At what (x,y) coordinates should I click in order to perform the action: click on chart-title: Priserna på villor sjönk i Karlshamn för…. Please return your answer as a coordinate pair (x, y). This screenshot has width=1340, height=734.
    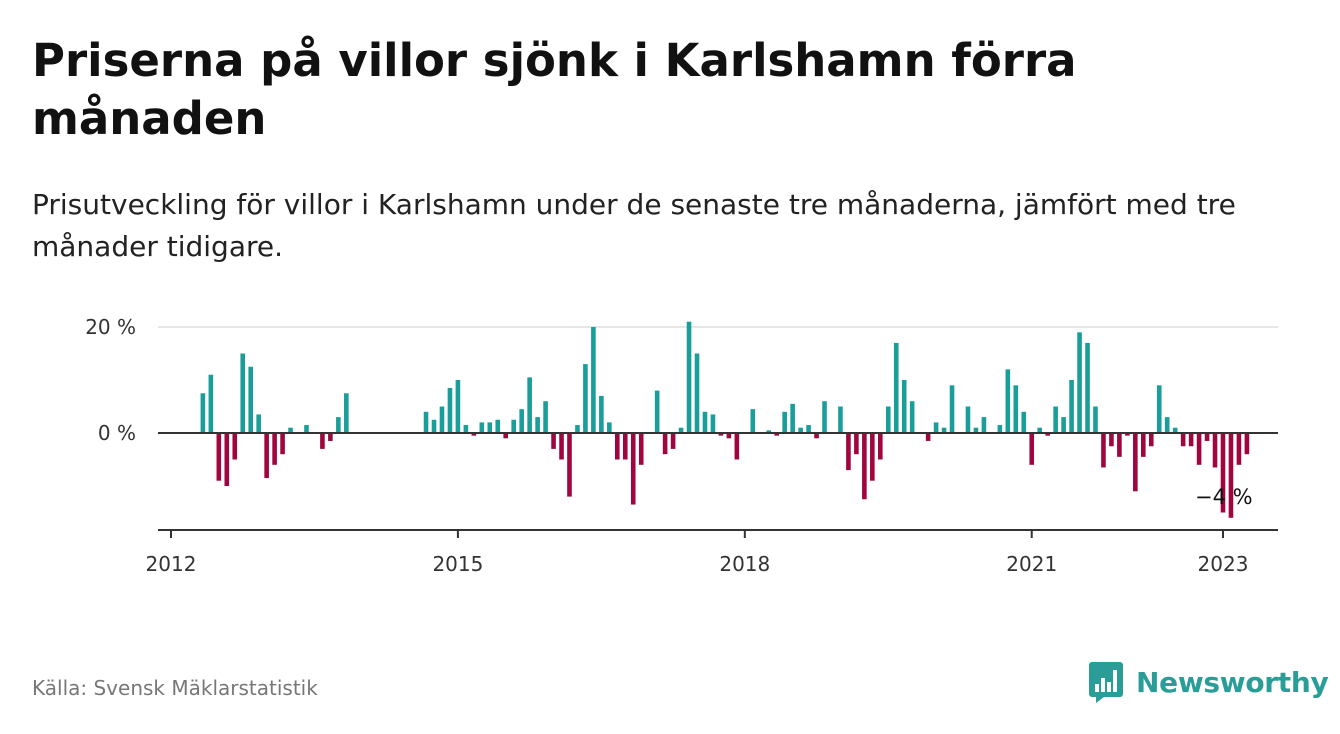
    Looking at the image, I should click on (554, 89).